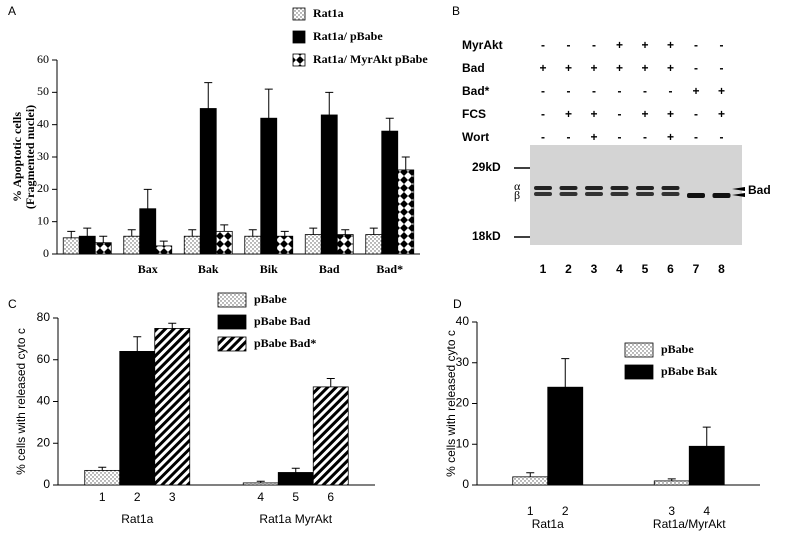 The width and height of the screenshot is (787, 545). I want to click on y-tick-label: 10, so click(463, 443).